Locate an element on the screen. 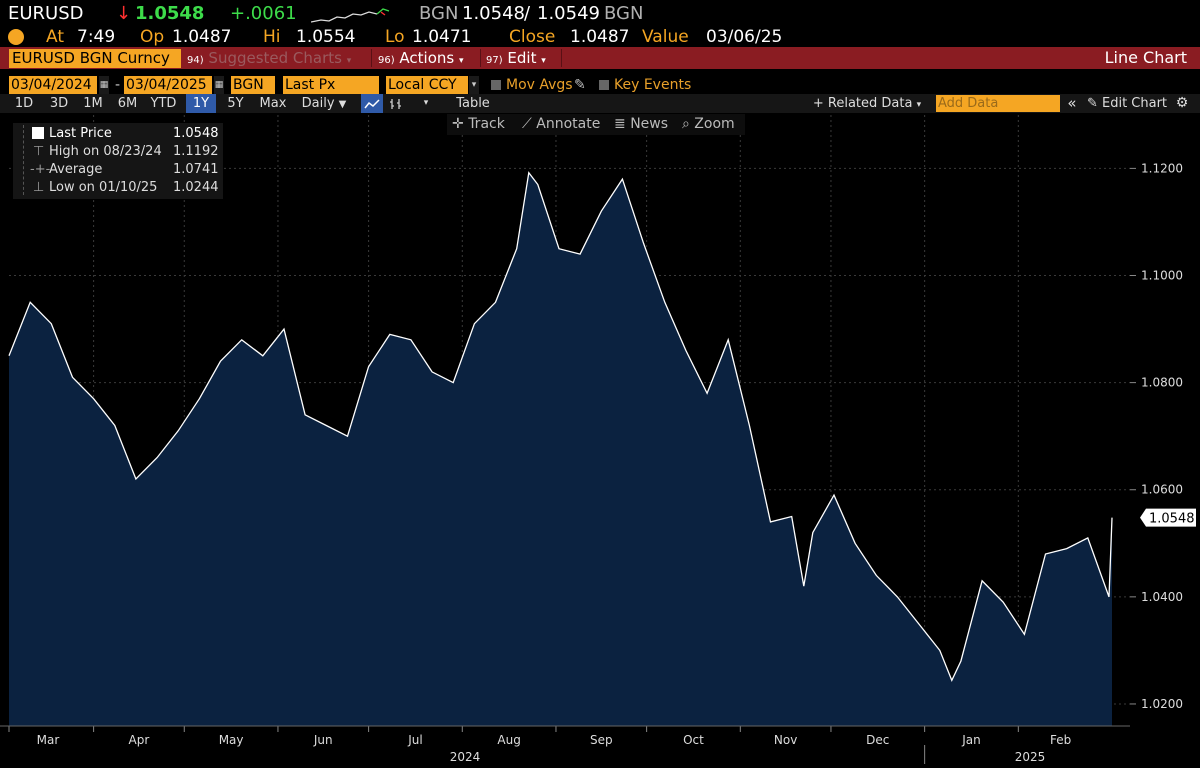 The height and width of the screenshot is (768, 1200). security-field: EURUSD BGN Curncy is located at coordinates (95, 58).